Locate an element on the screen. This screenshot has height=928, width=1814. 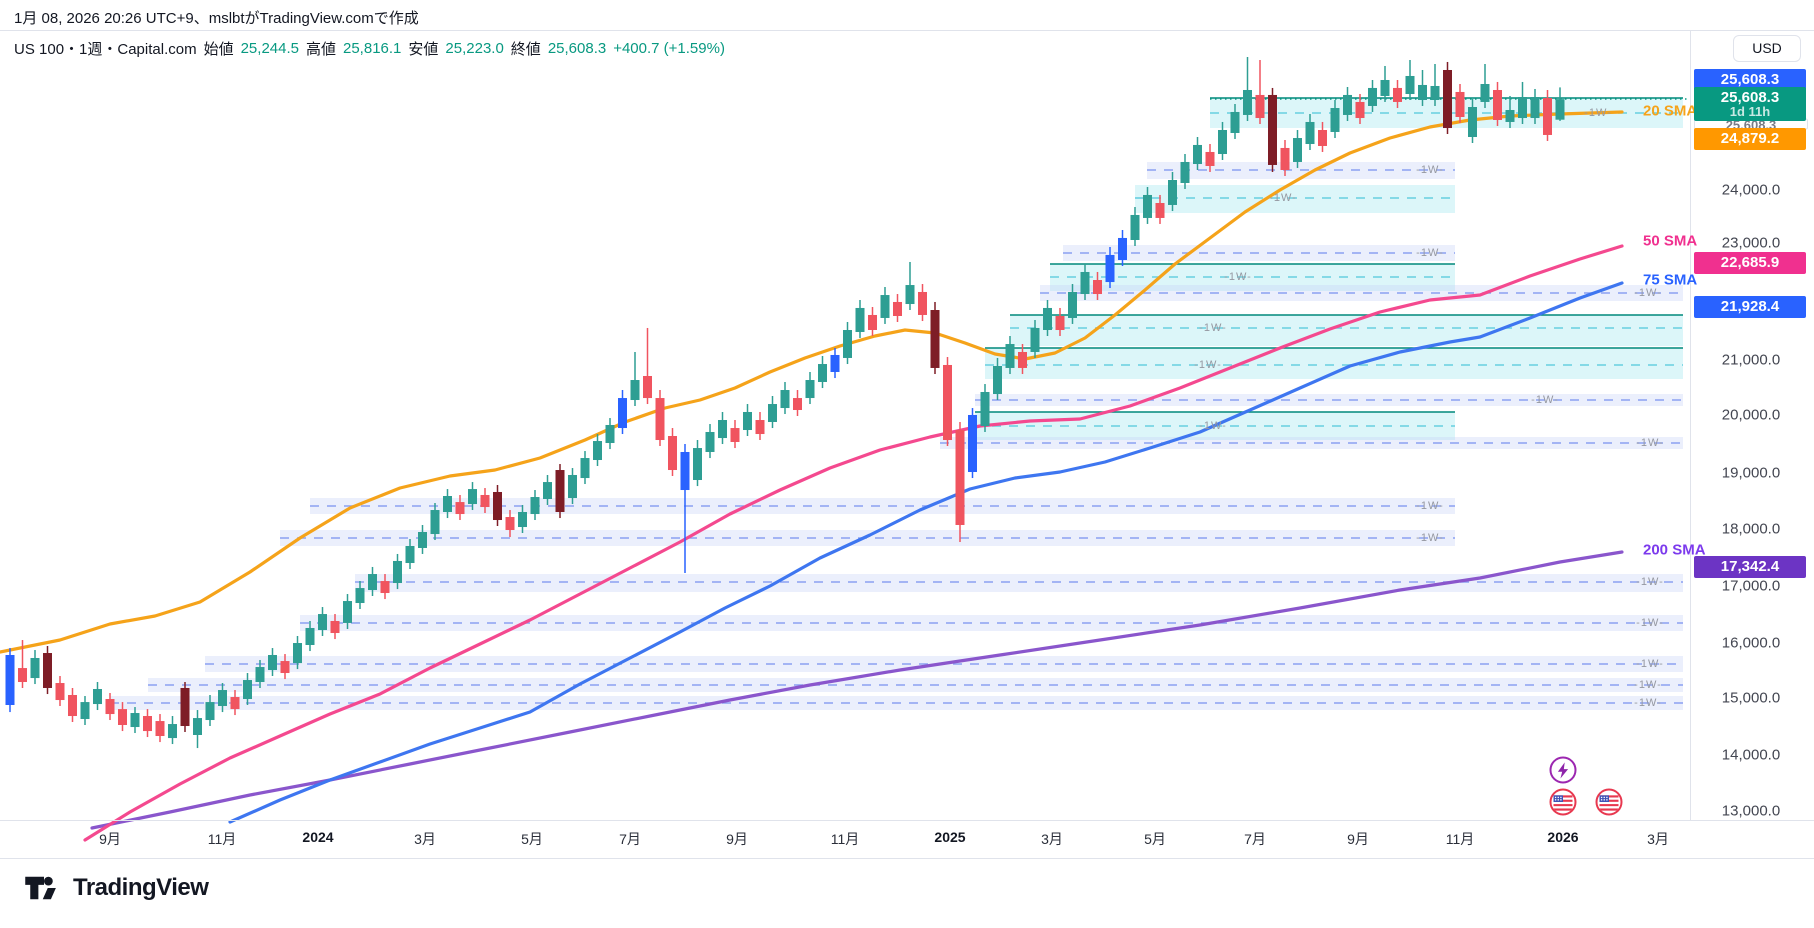
time-axis-label: 11月 is located at coordinates (845, 839).